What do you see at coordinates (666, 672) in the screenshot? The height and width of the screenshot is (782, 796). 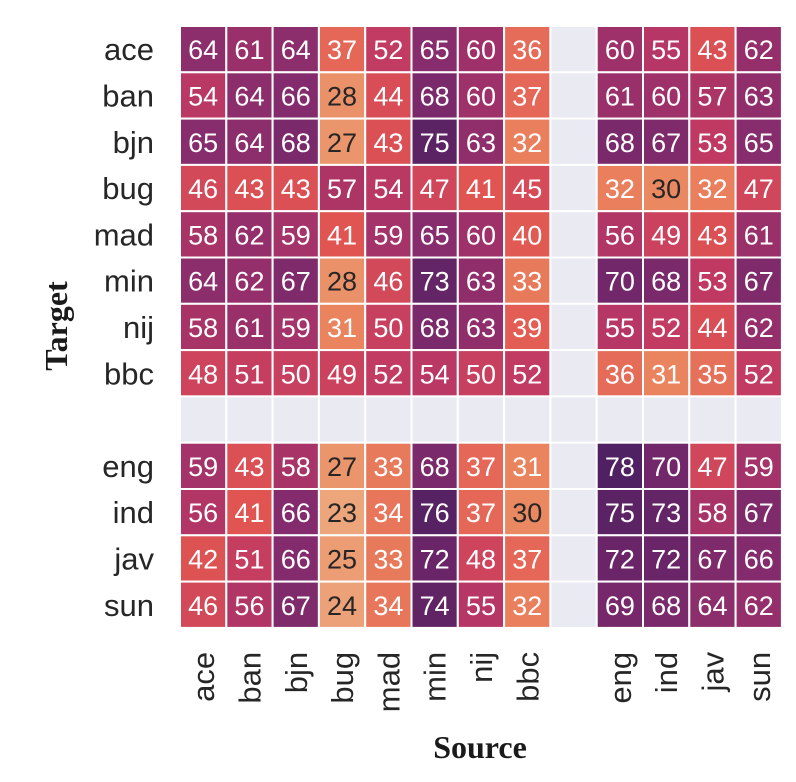 I see `column-label: ind` at bounding box center [666, 672].